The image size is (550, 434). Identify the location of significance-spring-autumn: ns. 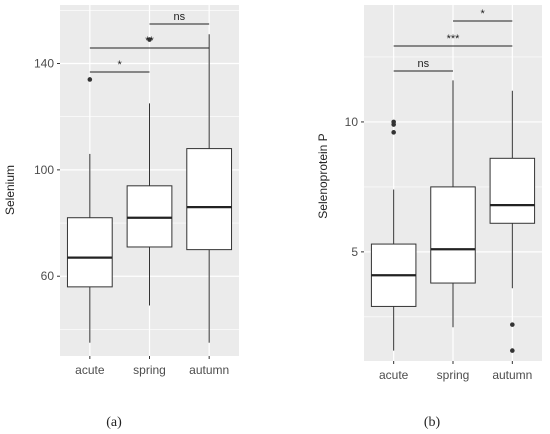
(179, 18).